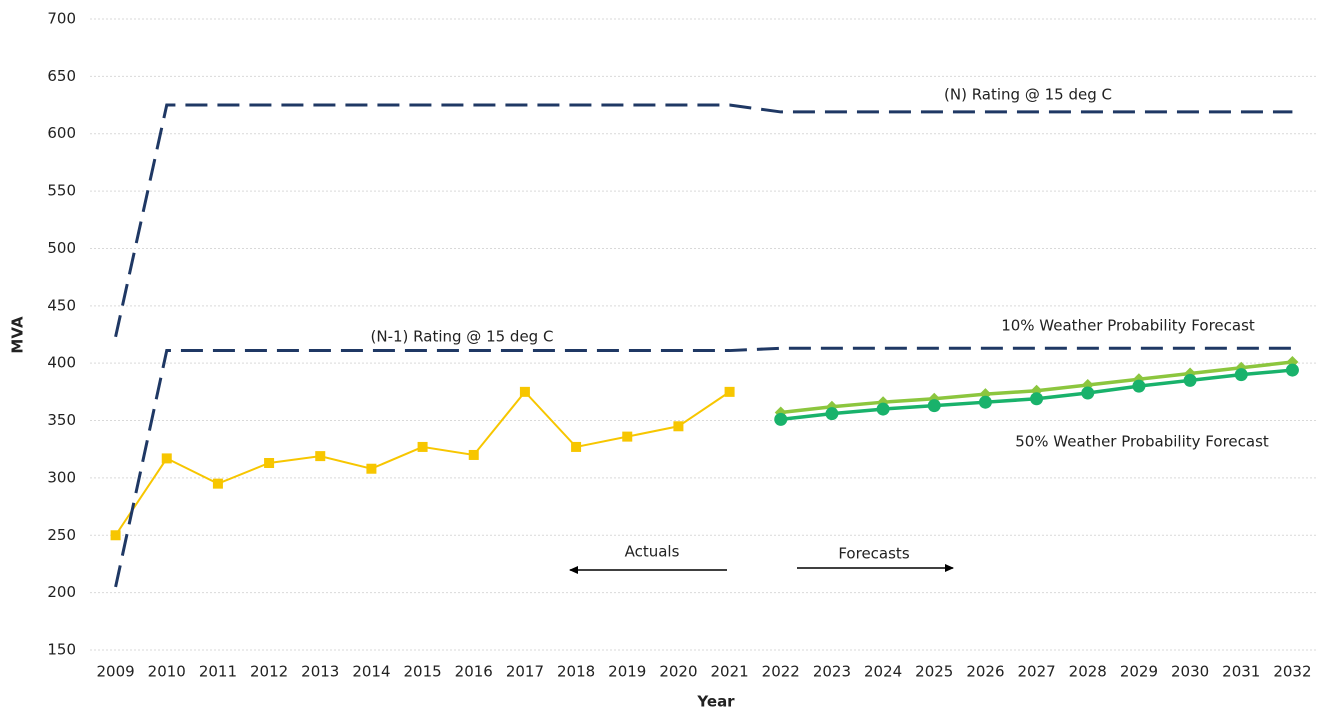 The height and width of the screenshot is (713, 1330). Describe the element at coordinates (115, 672) in the screenshot. I see `x-tick-label: 2009` at that location.